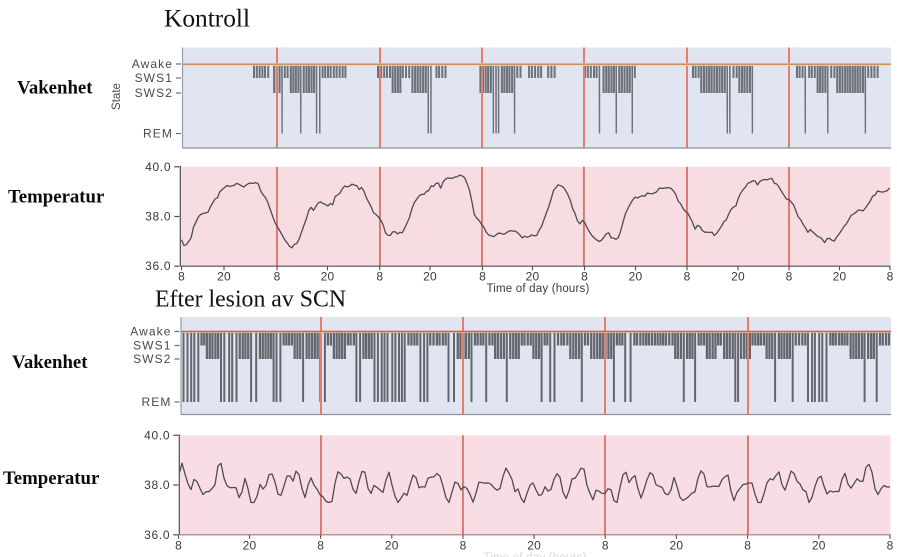 The image size is (897, 557). I want to click on svg-text: Efter lesion av SCN, so click(250, 300).